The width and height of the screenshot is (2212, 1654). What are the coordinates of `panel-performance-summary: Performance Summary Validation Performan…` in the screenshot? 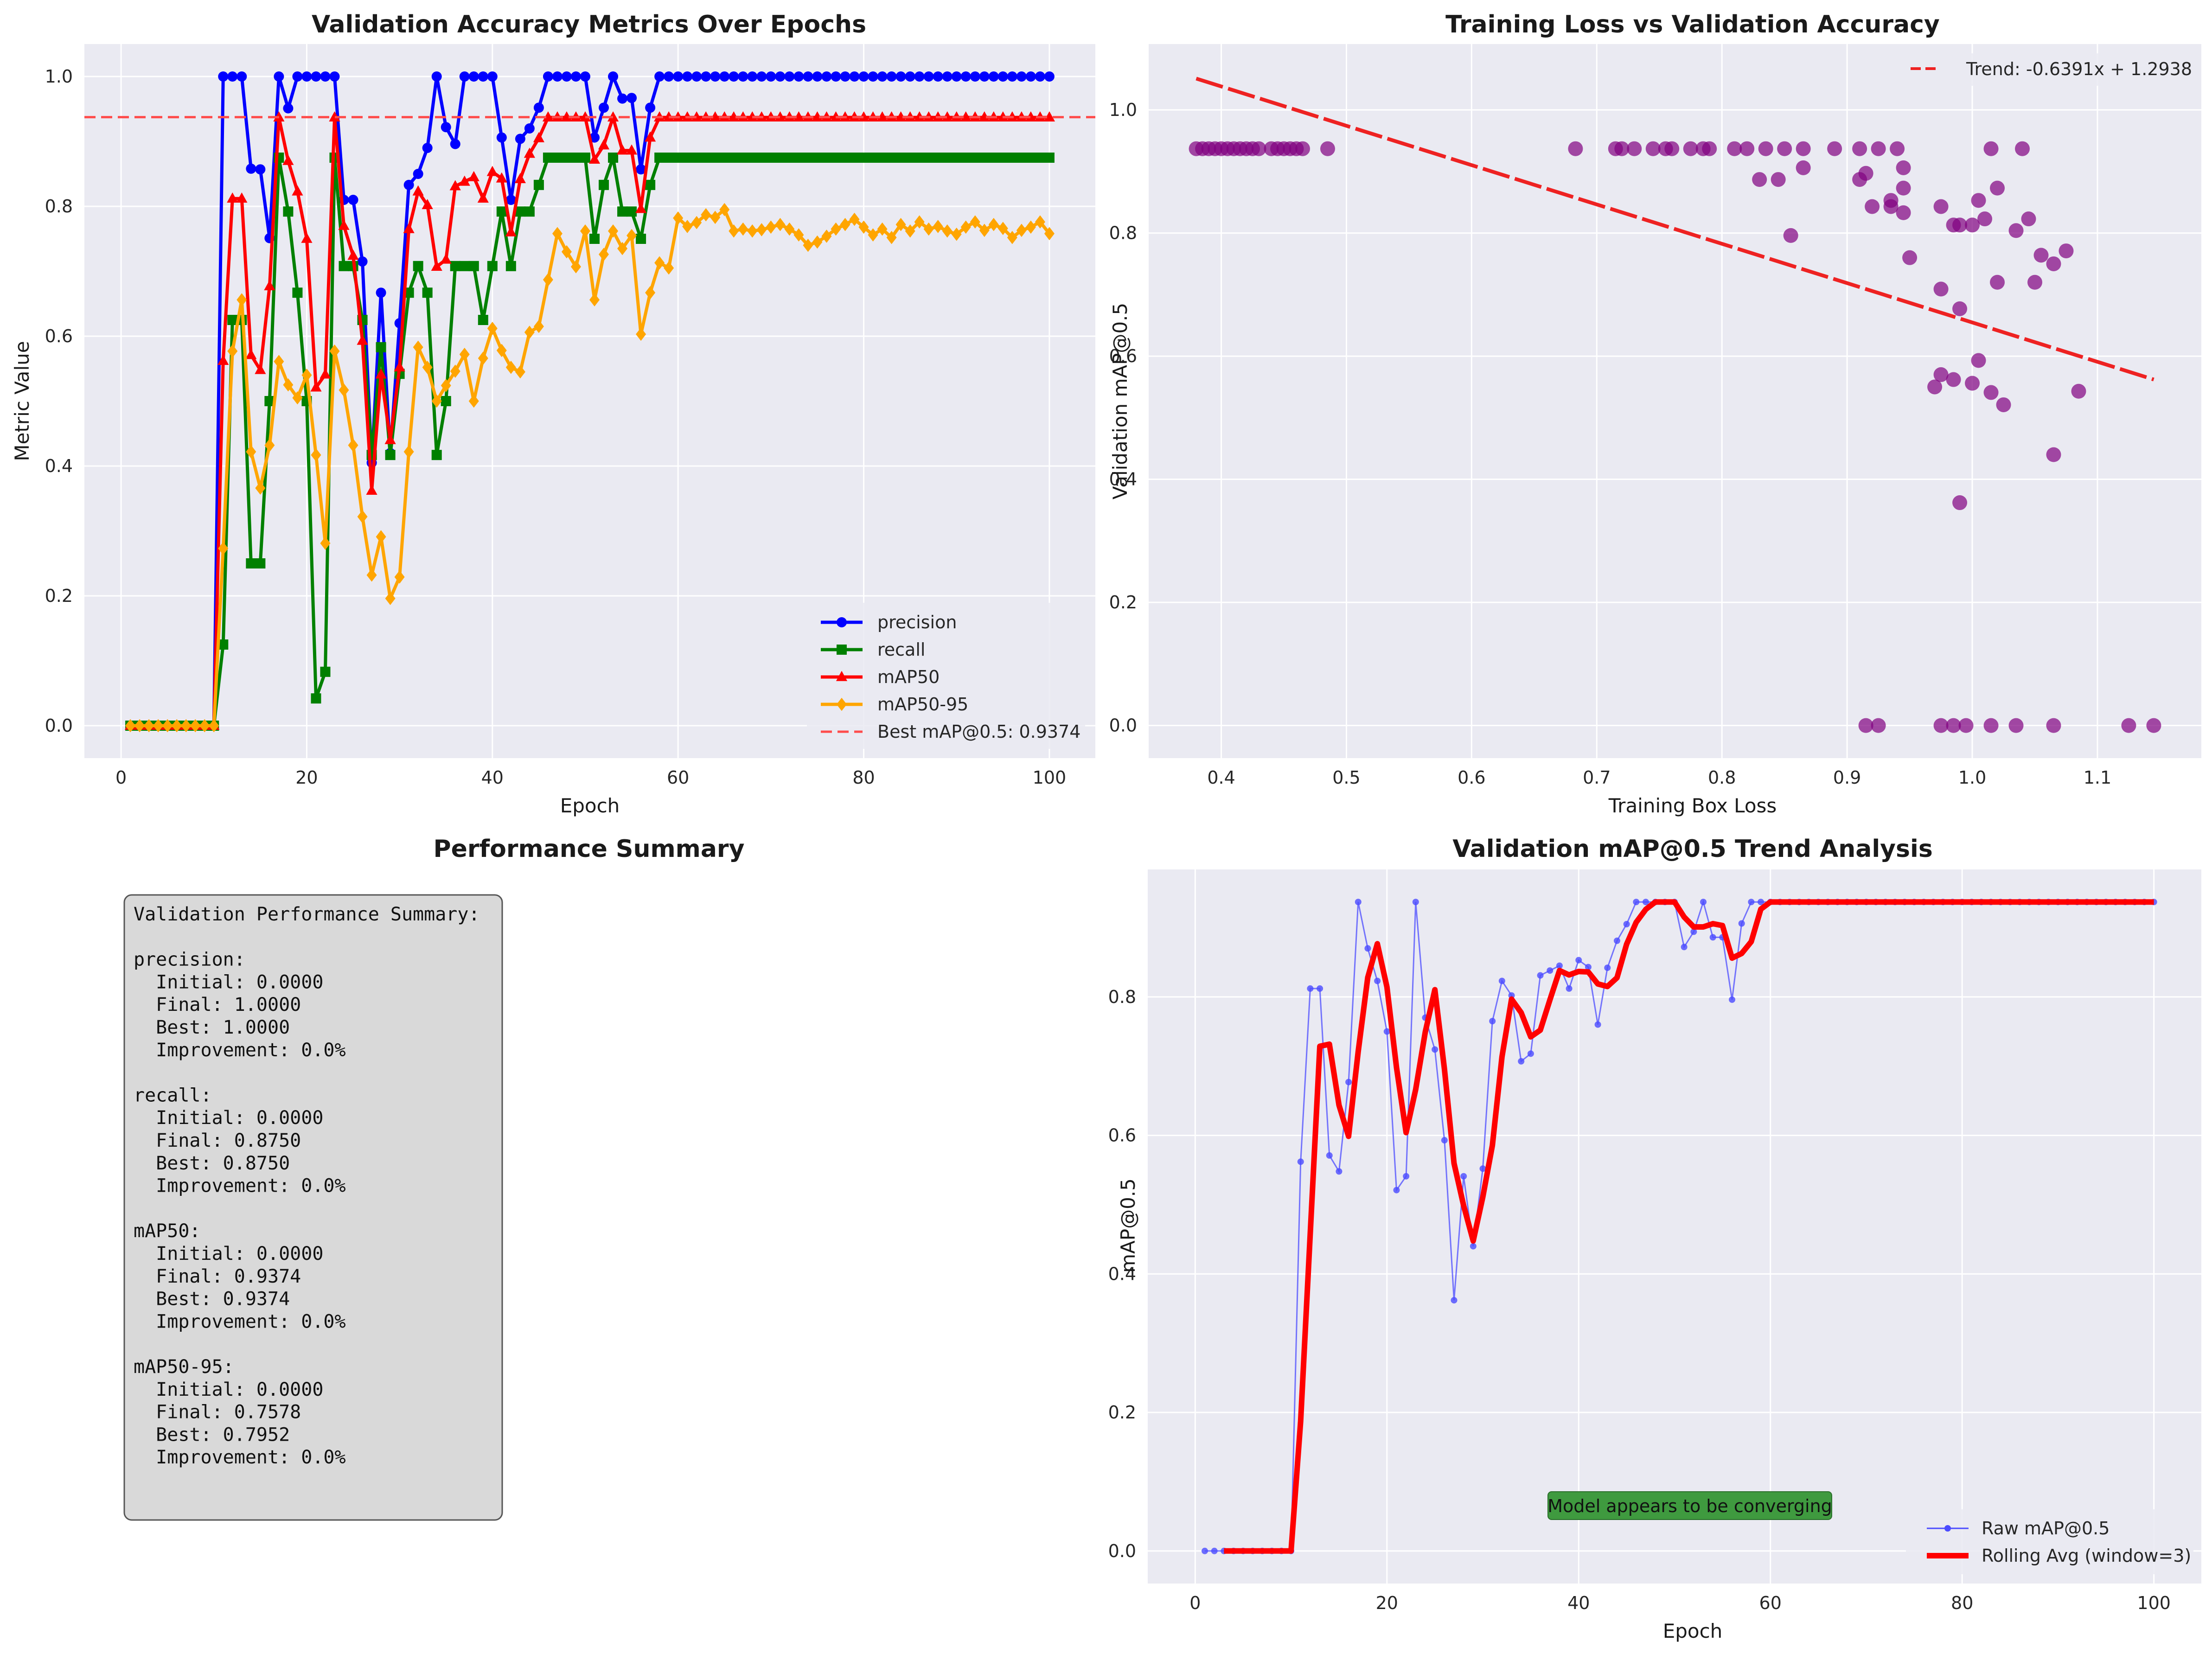 It's located at (433, 1178).